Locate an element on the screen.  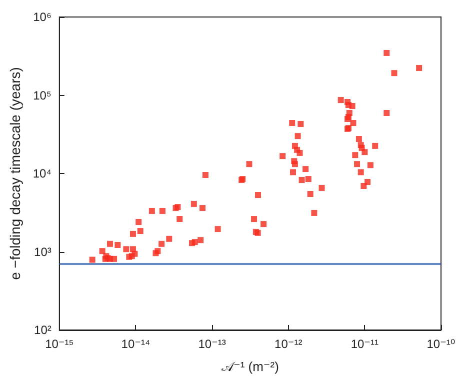
x-axis-title: 𝒜⁻¹ (m⁻²) is located at coordinates (250, 366).